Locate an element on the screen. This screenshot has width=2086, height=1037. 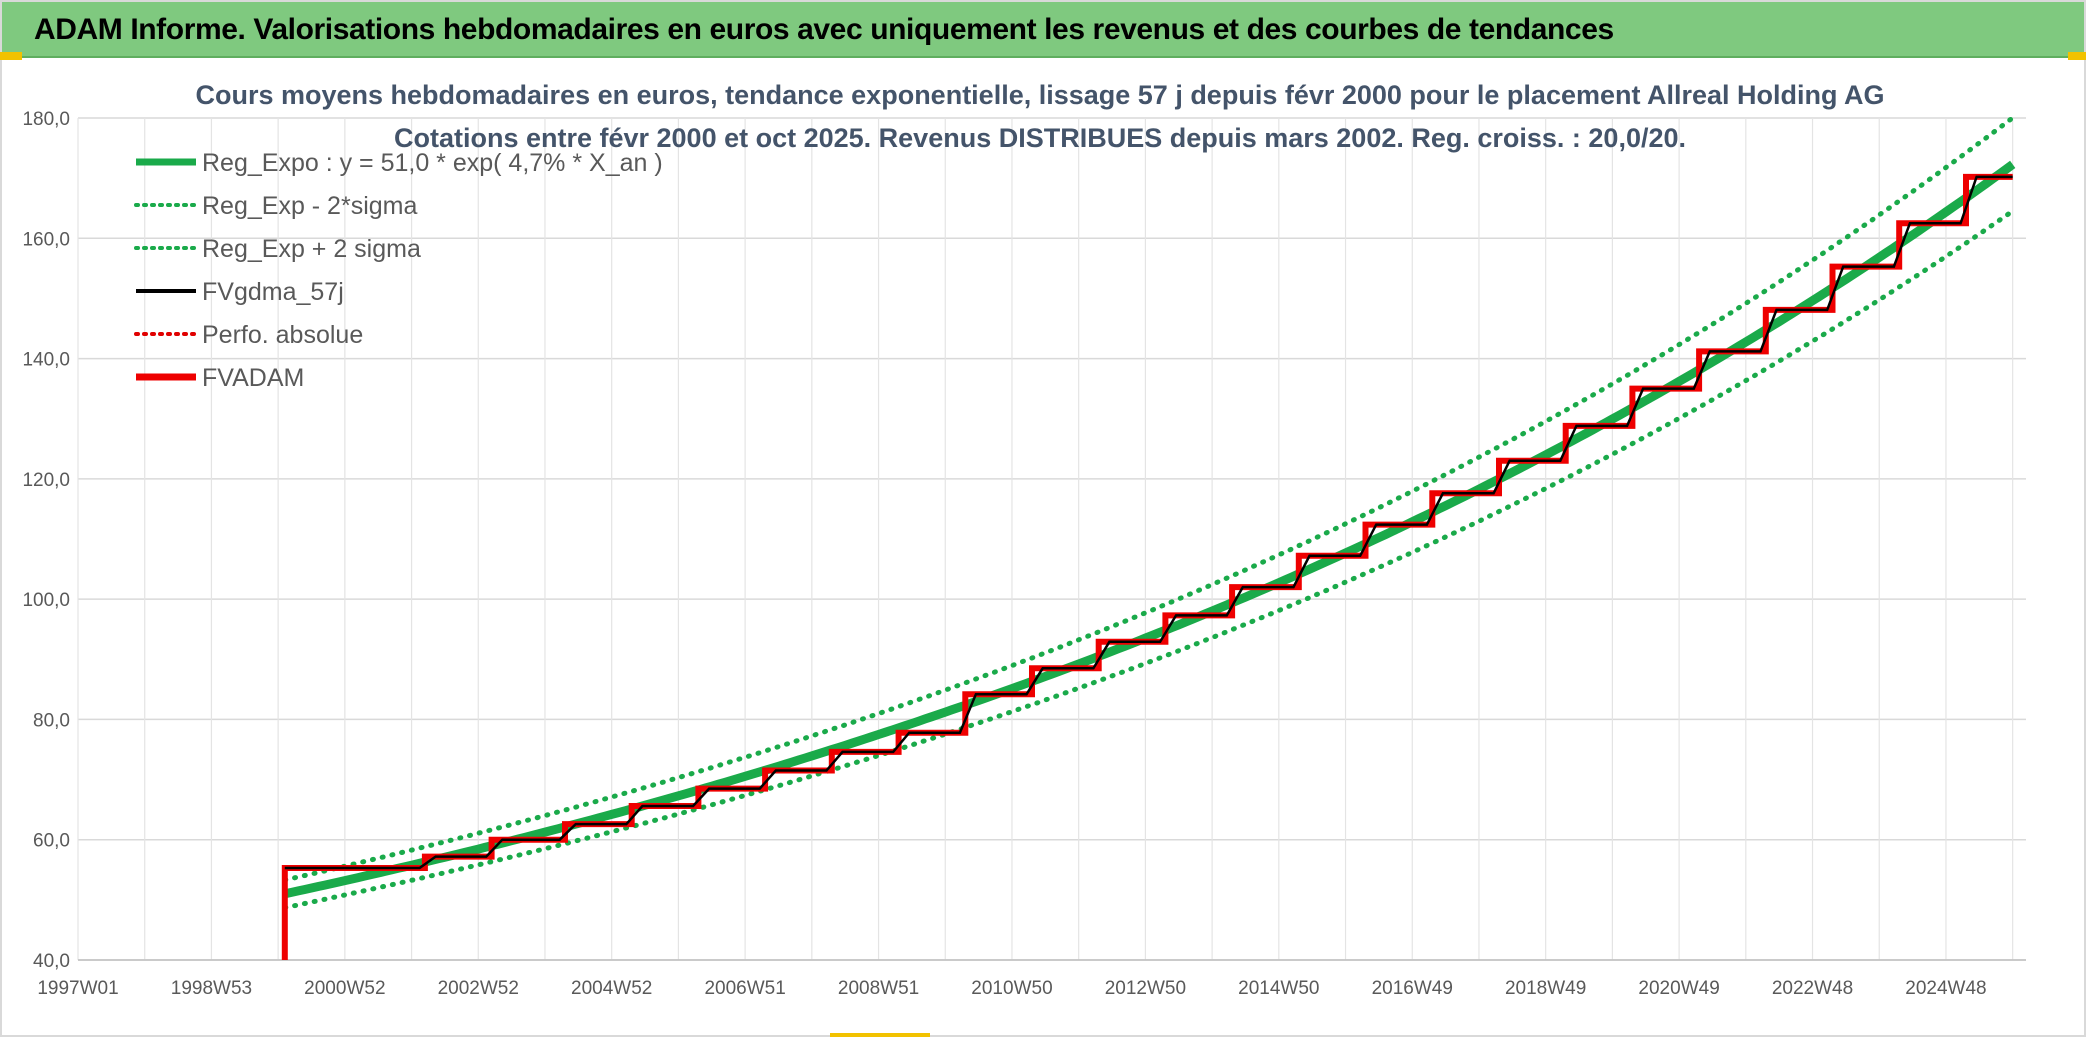
y-tick-label: 180,0 is located at coordinates (46, 119).